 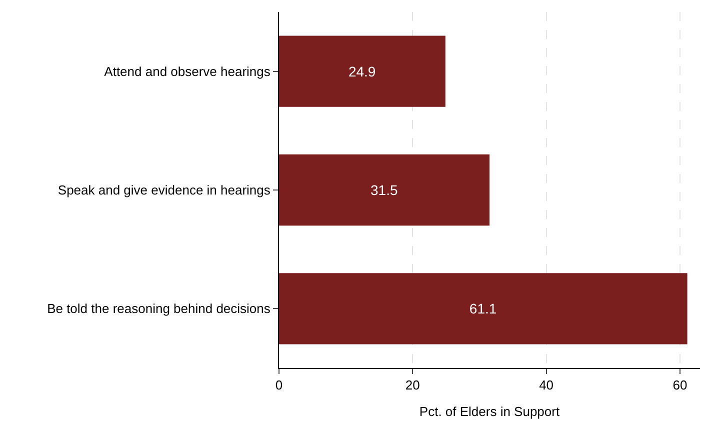 I want to click on x-tick-label: 0, so click(x=279, y=385).